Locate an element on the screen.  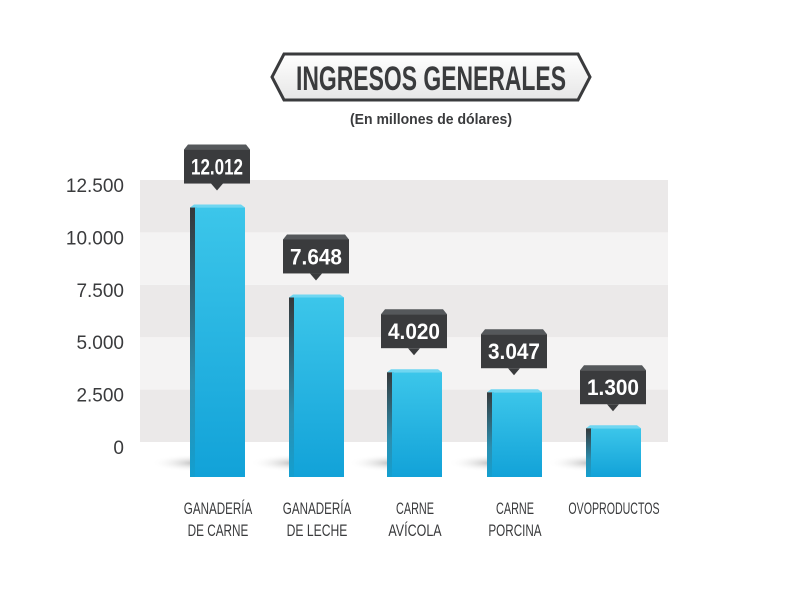
chart-title: INGRESOS GENERALES is located at coordinates (431, 79).